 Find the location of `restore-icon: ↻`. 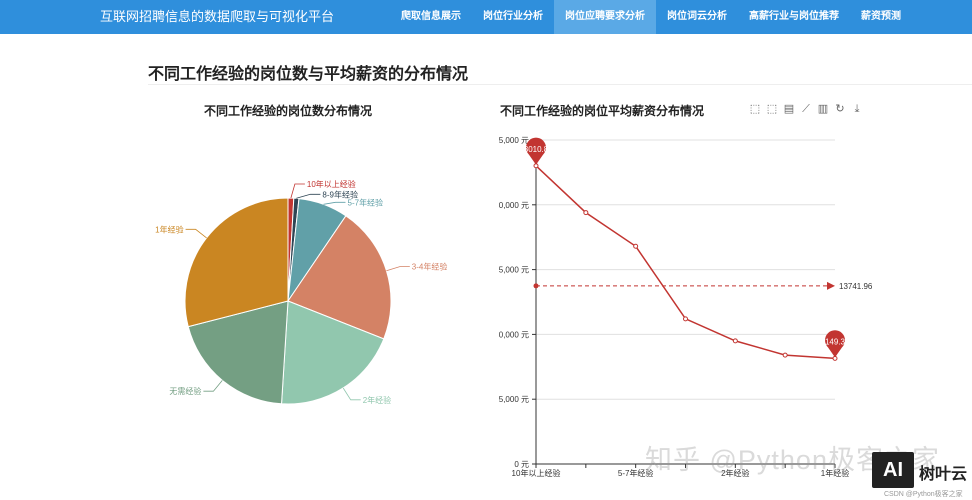

restore-icon: ↻ is located at coordinates (840, 108).